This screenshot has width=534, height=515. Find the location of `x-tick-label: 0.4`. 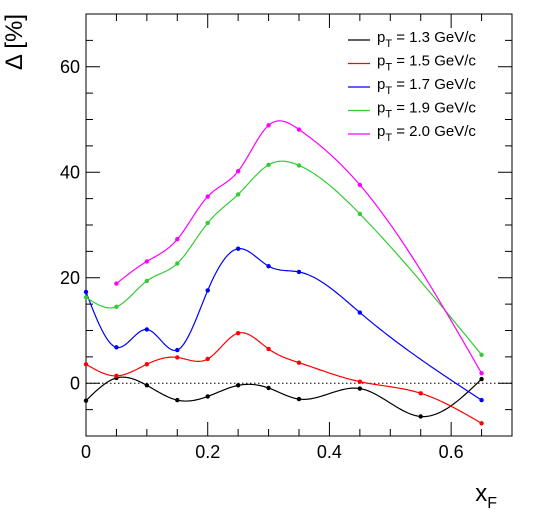

x-tick-label: 0.4 is located at coordinates (329, 452).